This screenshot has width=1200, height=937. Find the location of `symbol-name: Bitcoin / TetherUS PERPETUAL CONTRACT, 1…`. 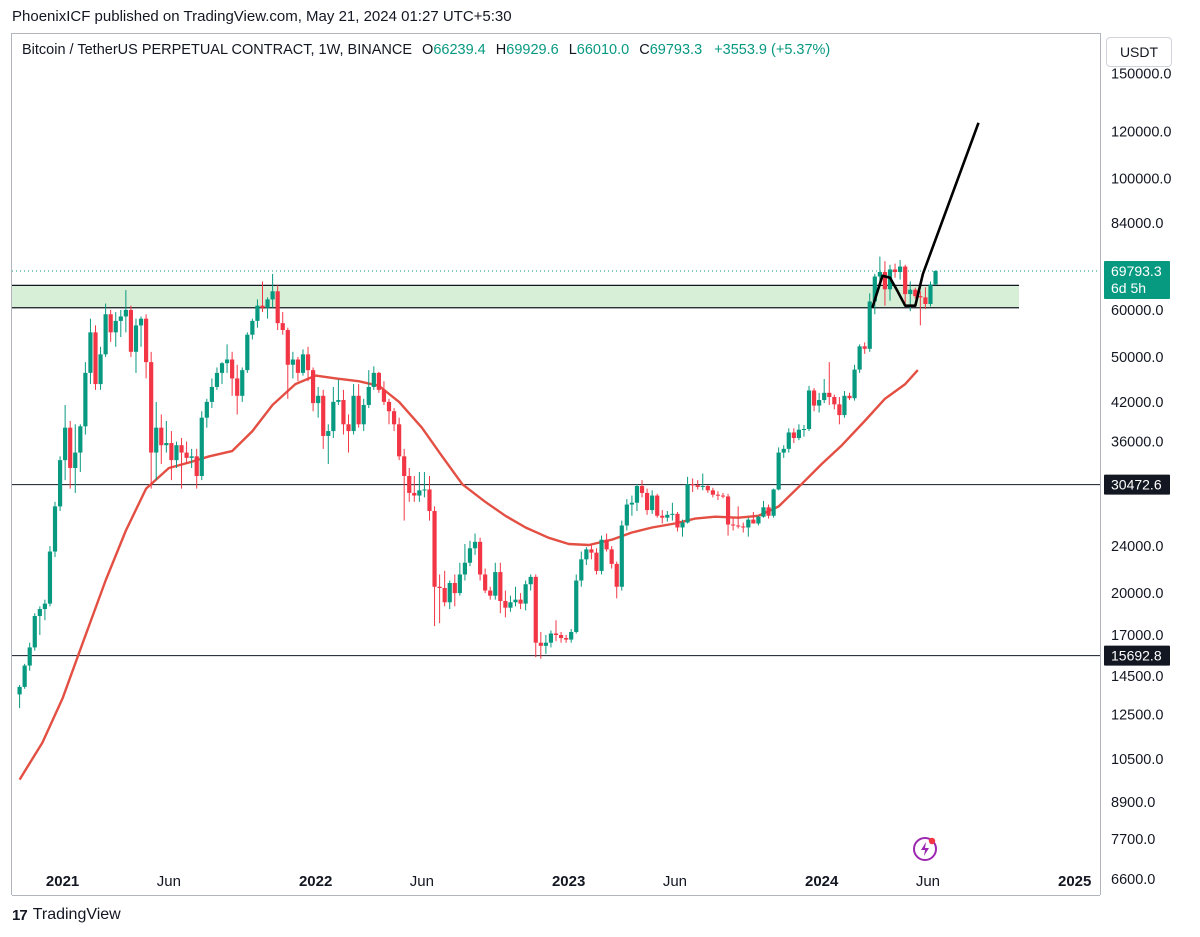

symbol-name: Bitcoin / TetherUS PERPETUAL CONTRACT, 1… is located at coordinates (217, 50).